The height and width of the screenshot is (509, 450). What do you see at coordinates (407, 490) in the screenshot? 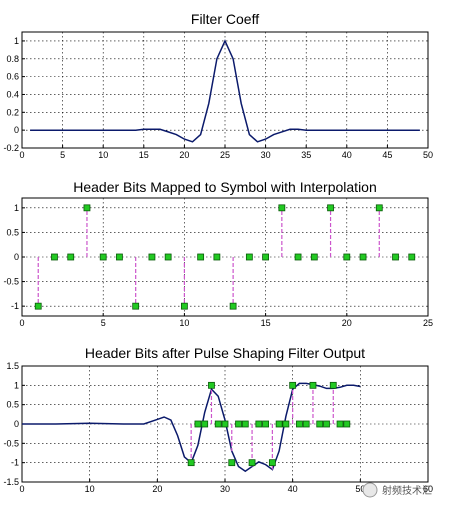
I see `watermark-text: 射频技术汇` at bounding box center [407, 490].